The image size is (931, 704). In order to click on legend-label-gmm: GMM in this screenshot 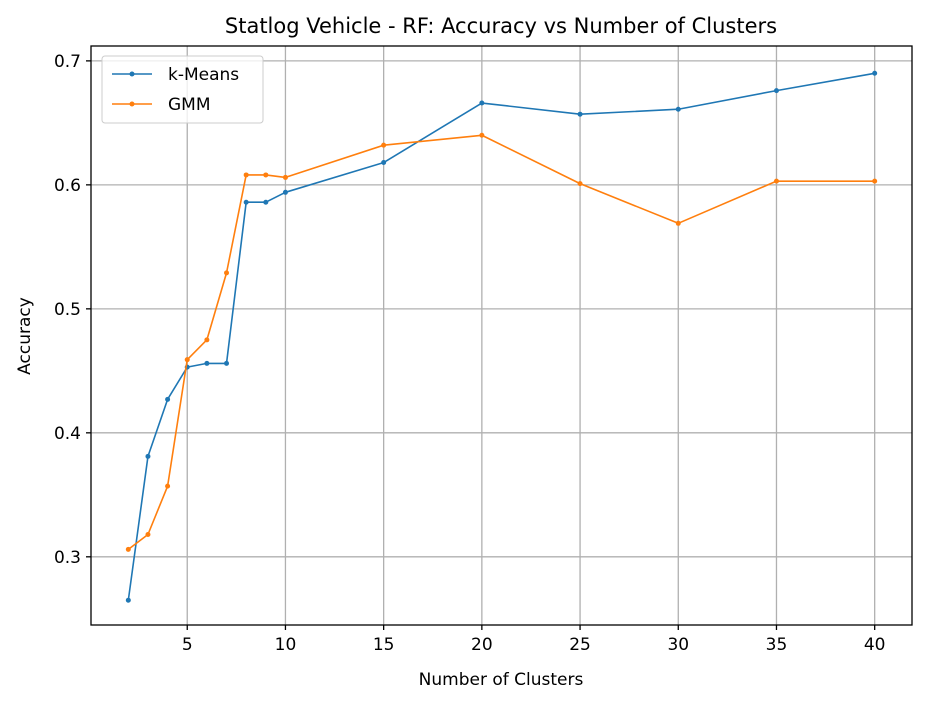, I will do `click(189, 105)`.